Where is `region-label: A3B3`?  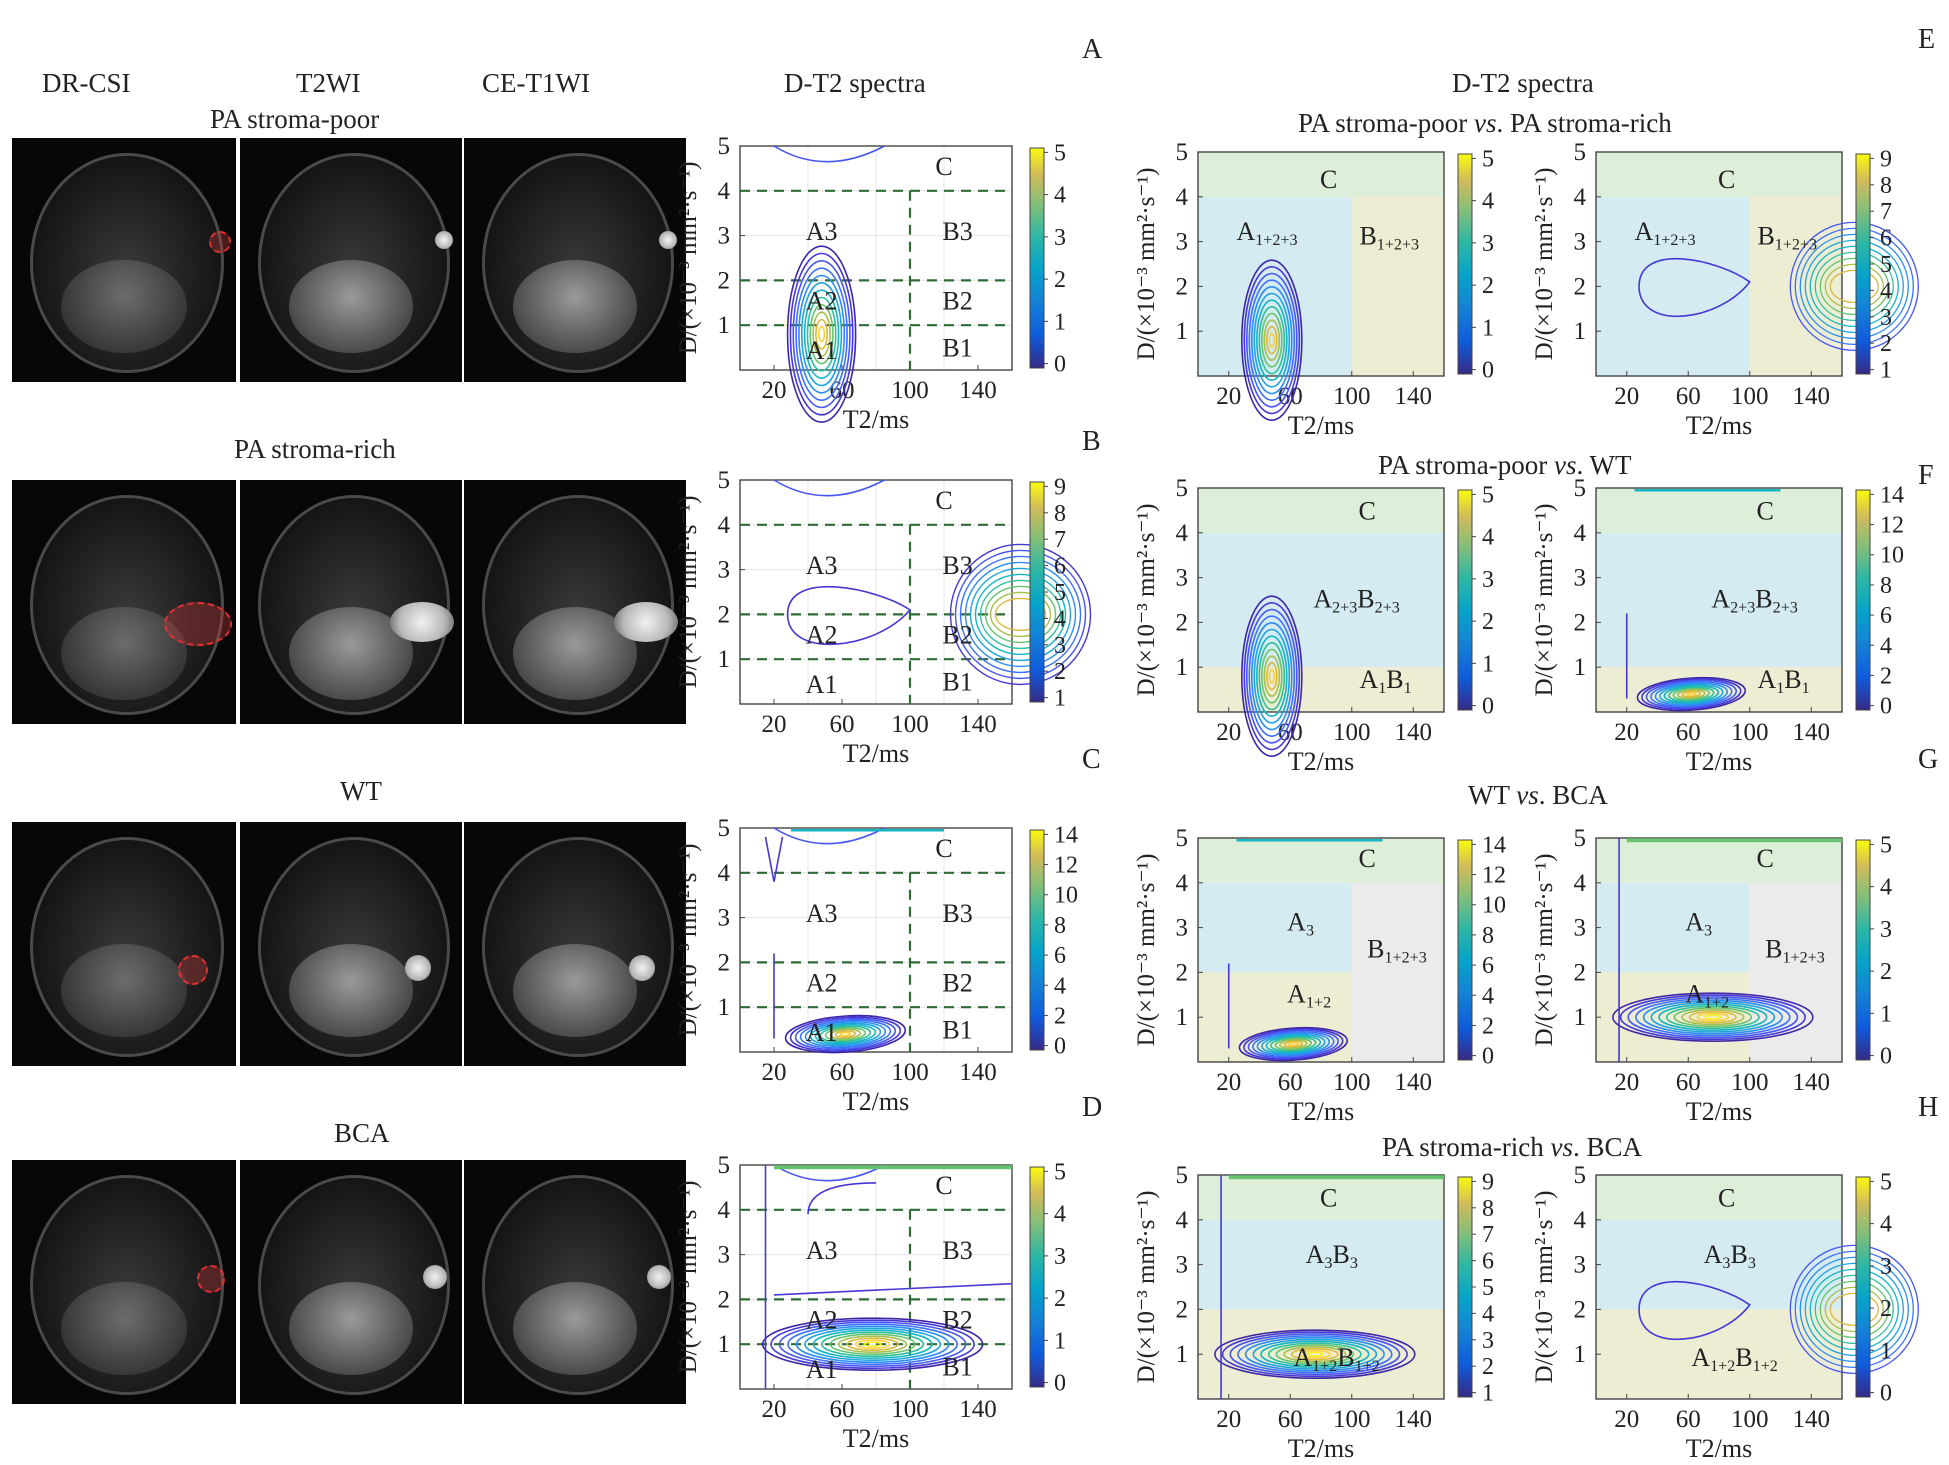 region-label: A3B3 is located at coordinates (1332, 1256).